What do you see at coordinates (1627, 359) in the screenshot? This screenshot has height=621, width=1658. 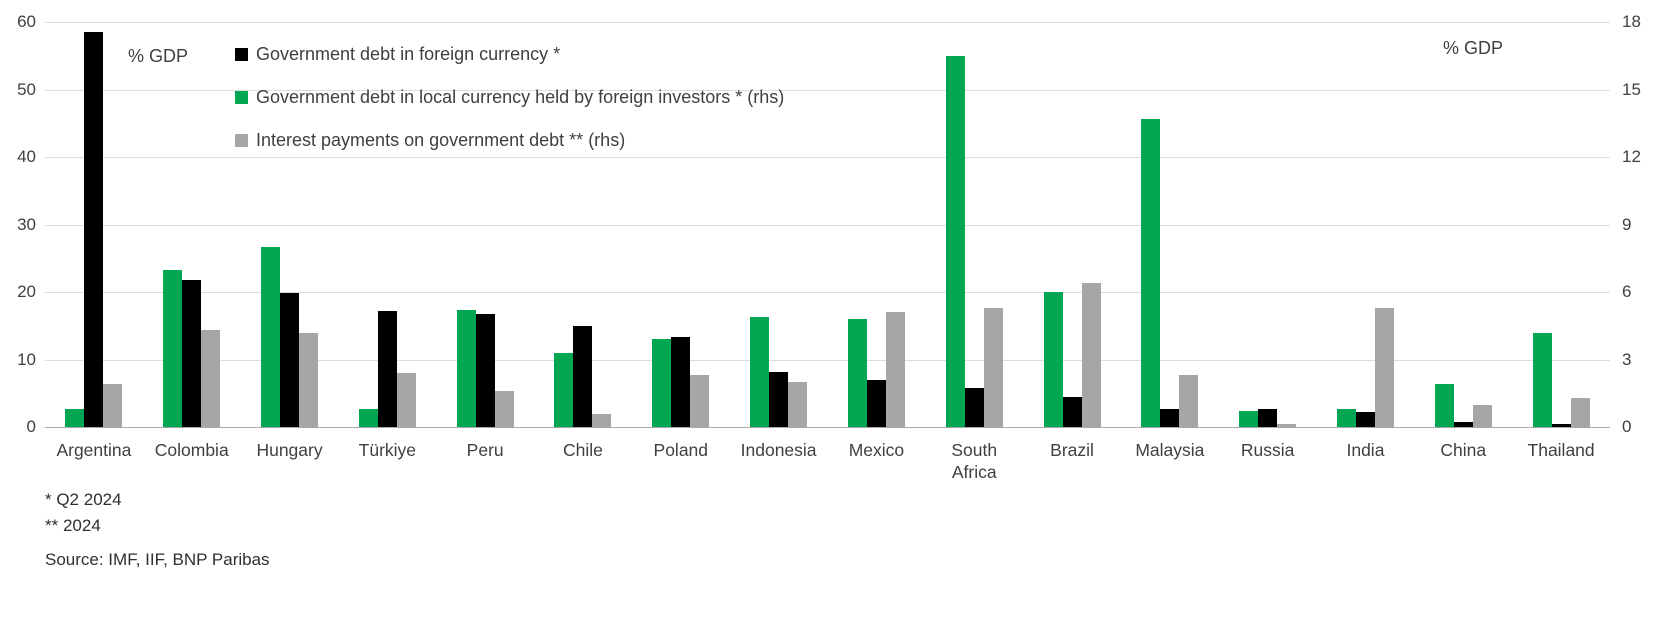 I see `y-axis-tick-right: 3` at bounding box center [1627, 359].